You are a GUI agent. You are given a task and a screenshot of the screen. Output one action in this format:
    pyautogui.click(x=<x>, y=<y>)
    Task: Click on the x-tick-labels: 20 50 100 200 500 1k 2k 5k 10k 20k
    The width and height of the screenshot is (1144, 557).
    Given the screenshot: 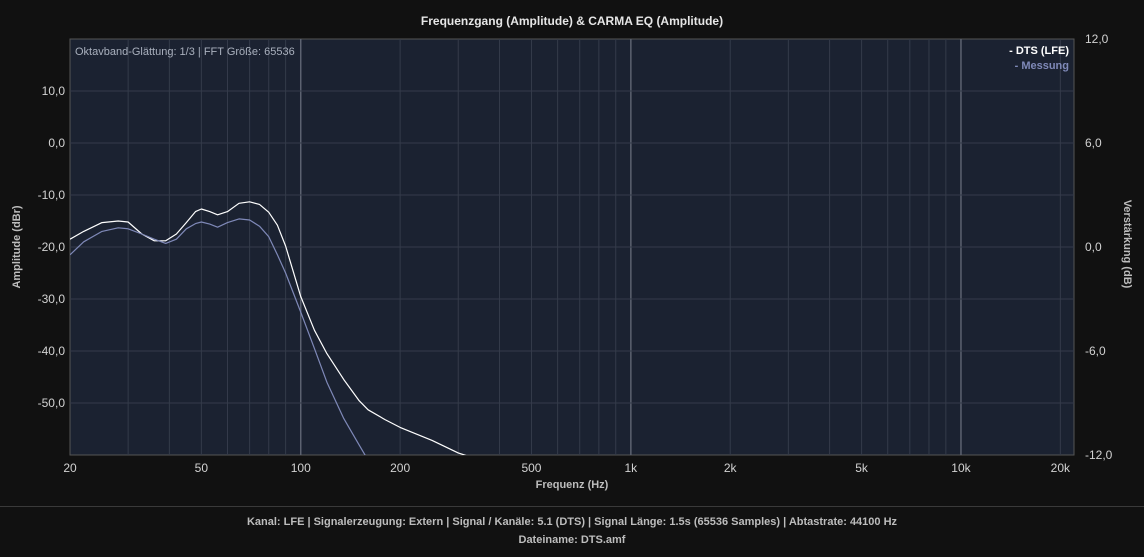 What is the action you would take?
    pyautogui.click(x=567, y=468)
    